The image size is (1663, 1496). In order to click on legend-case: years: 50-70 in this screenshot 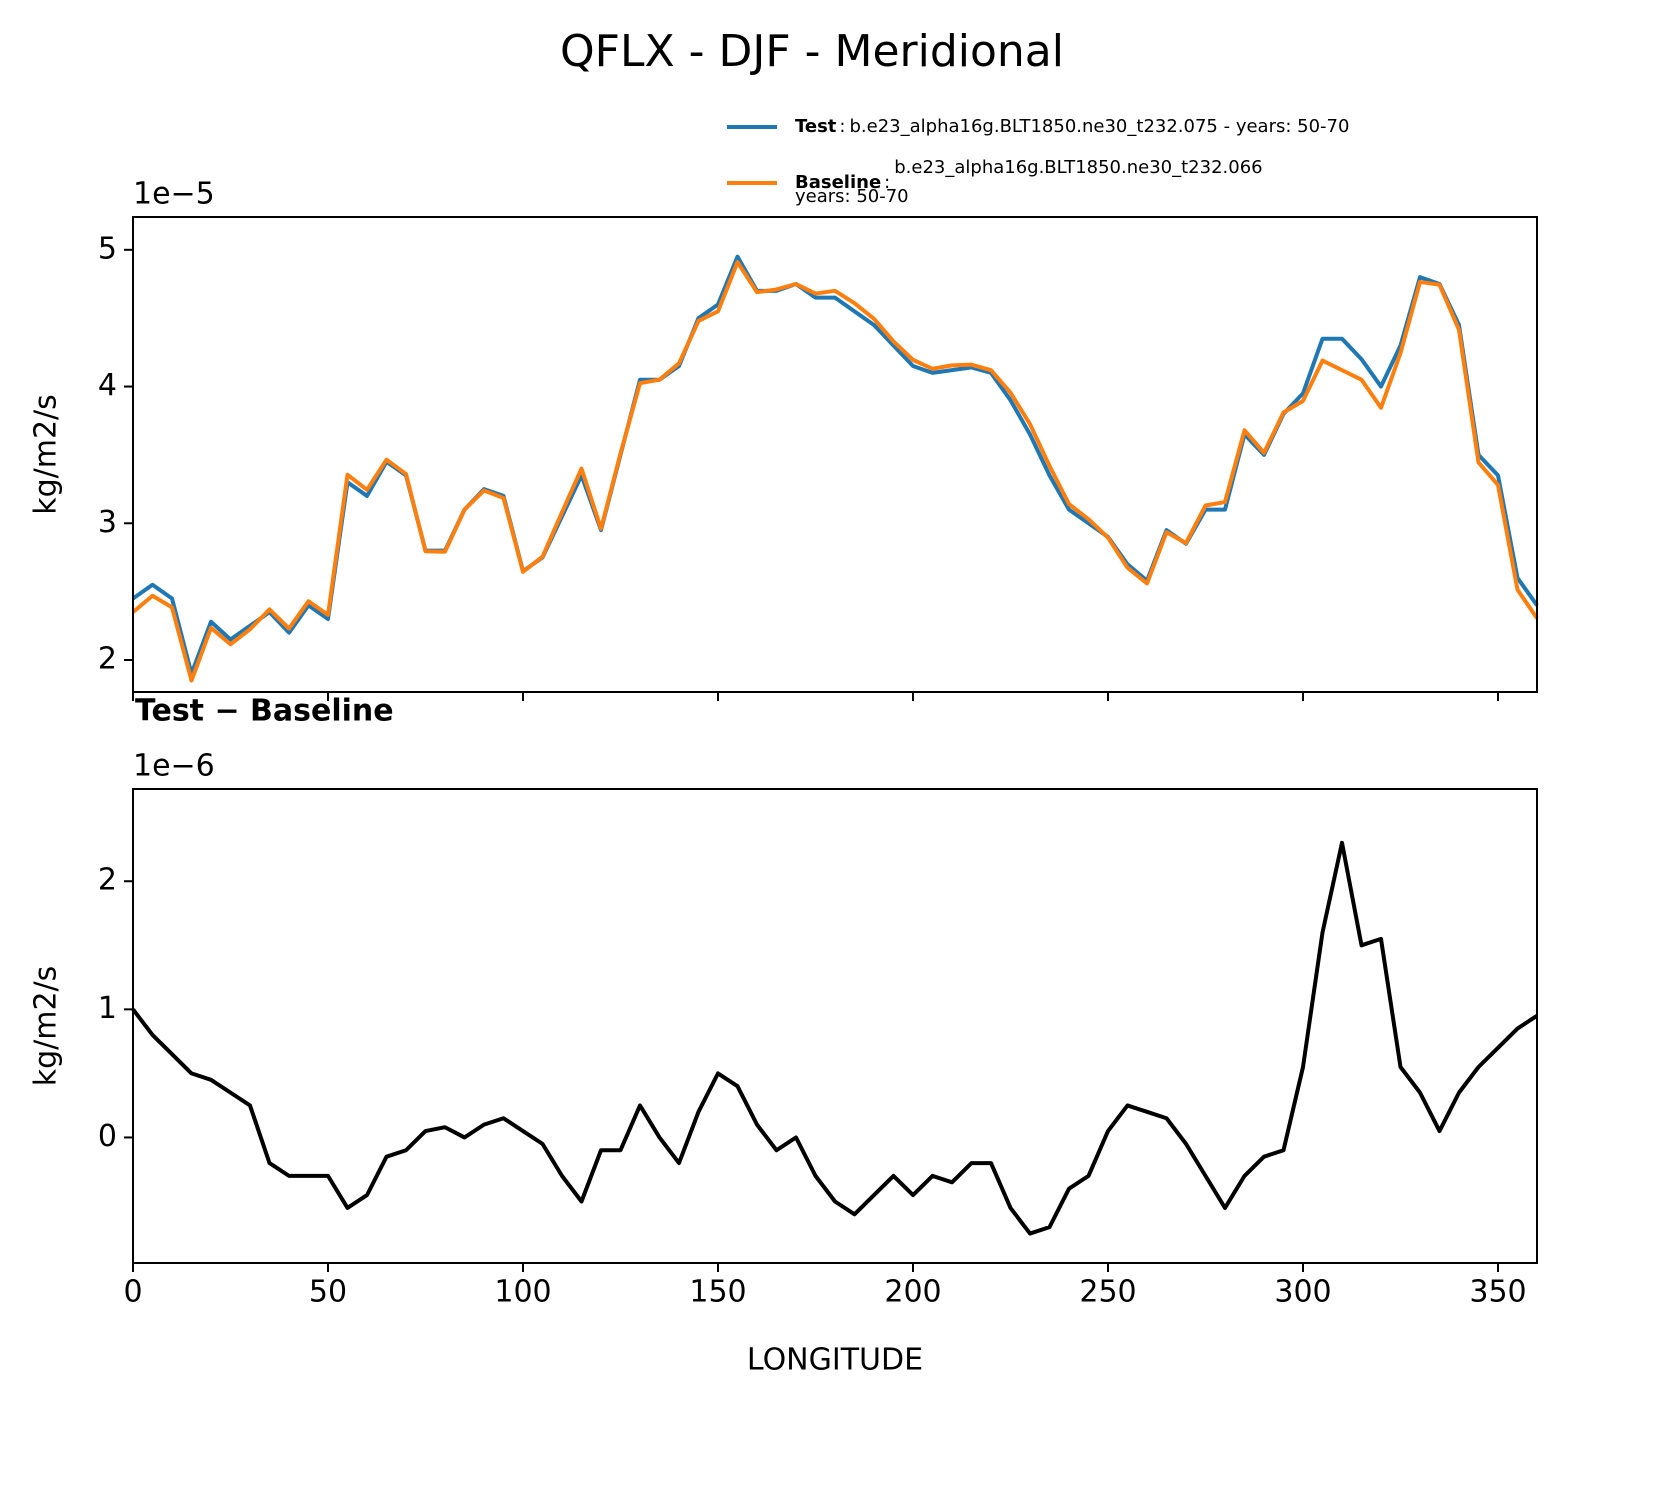, I will do `click(852, 196)`.